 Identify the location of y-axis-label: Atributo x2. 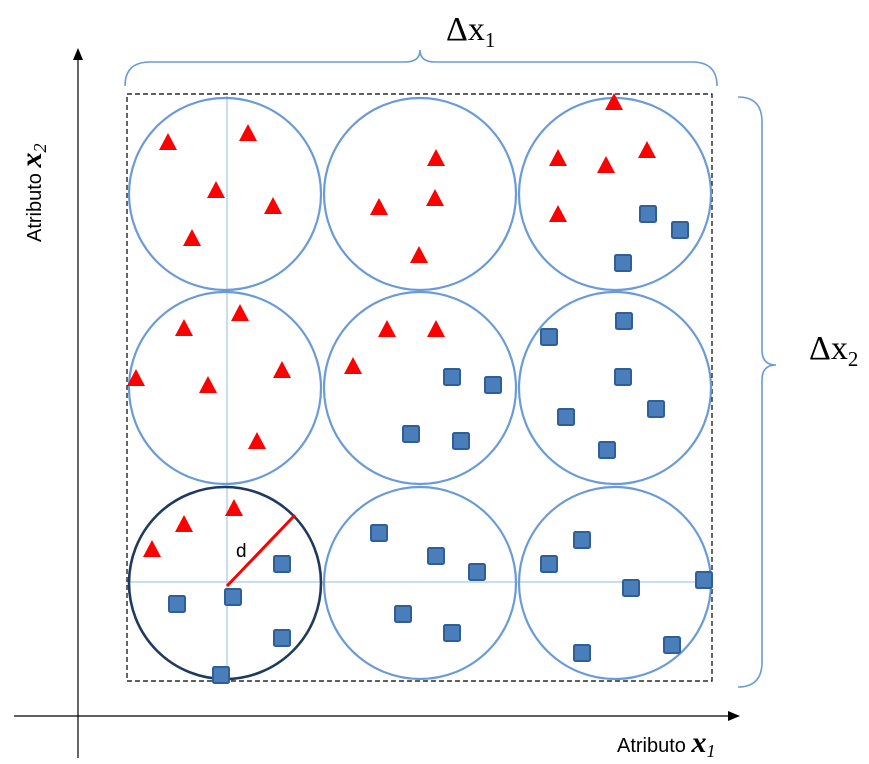
(32, 193).